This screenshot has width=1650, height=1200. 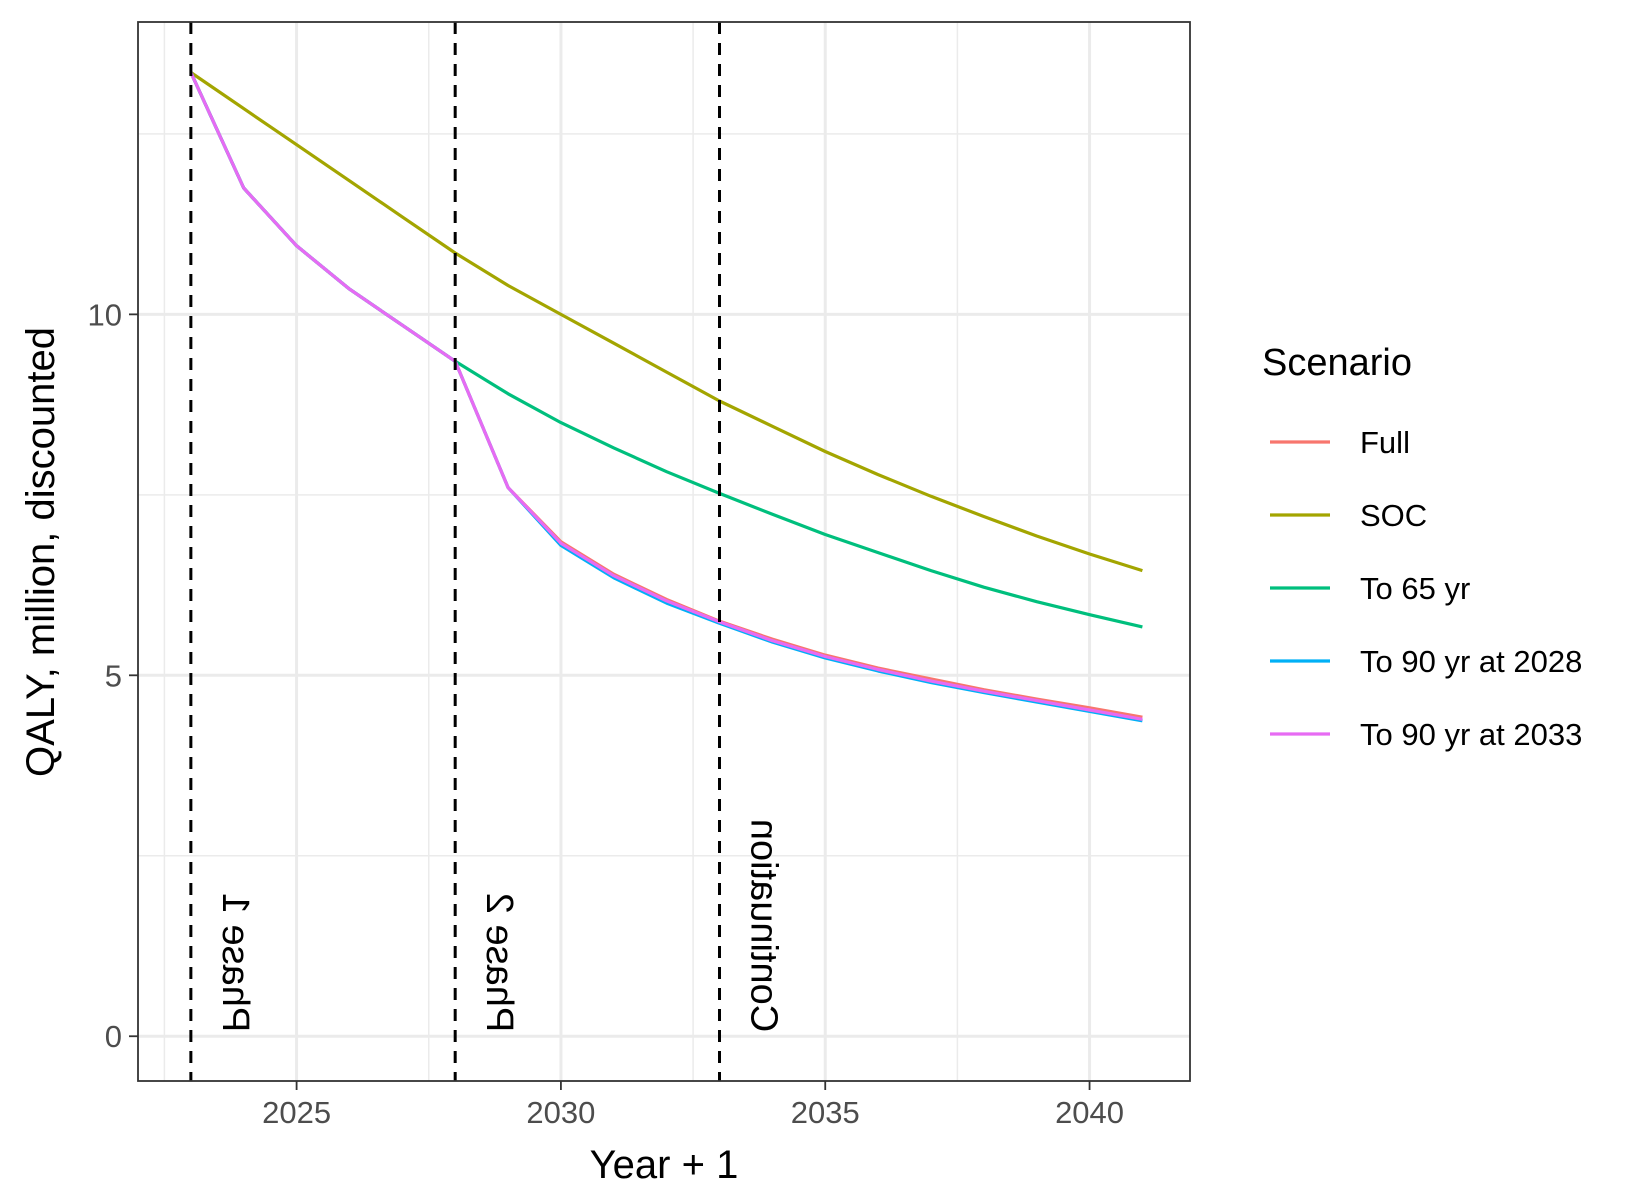 What do you see at coordinates (825, 1112) in the screenshot?
I see `x-tick-label: 2035` at bounding box center [825, 1112].